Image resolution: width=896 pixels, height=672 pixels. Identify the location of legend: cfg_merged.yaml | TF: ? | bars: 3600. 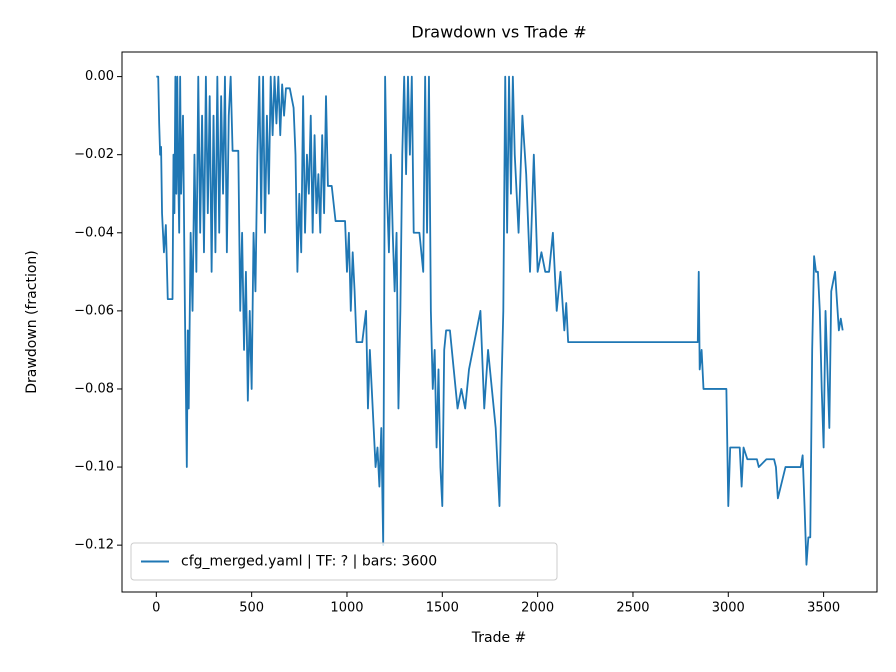
(344, 561).